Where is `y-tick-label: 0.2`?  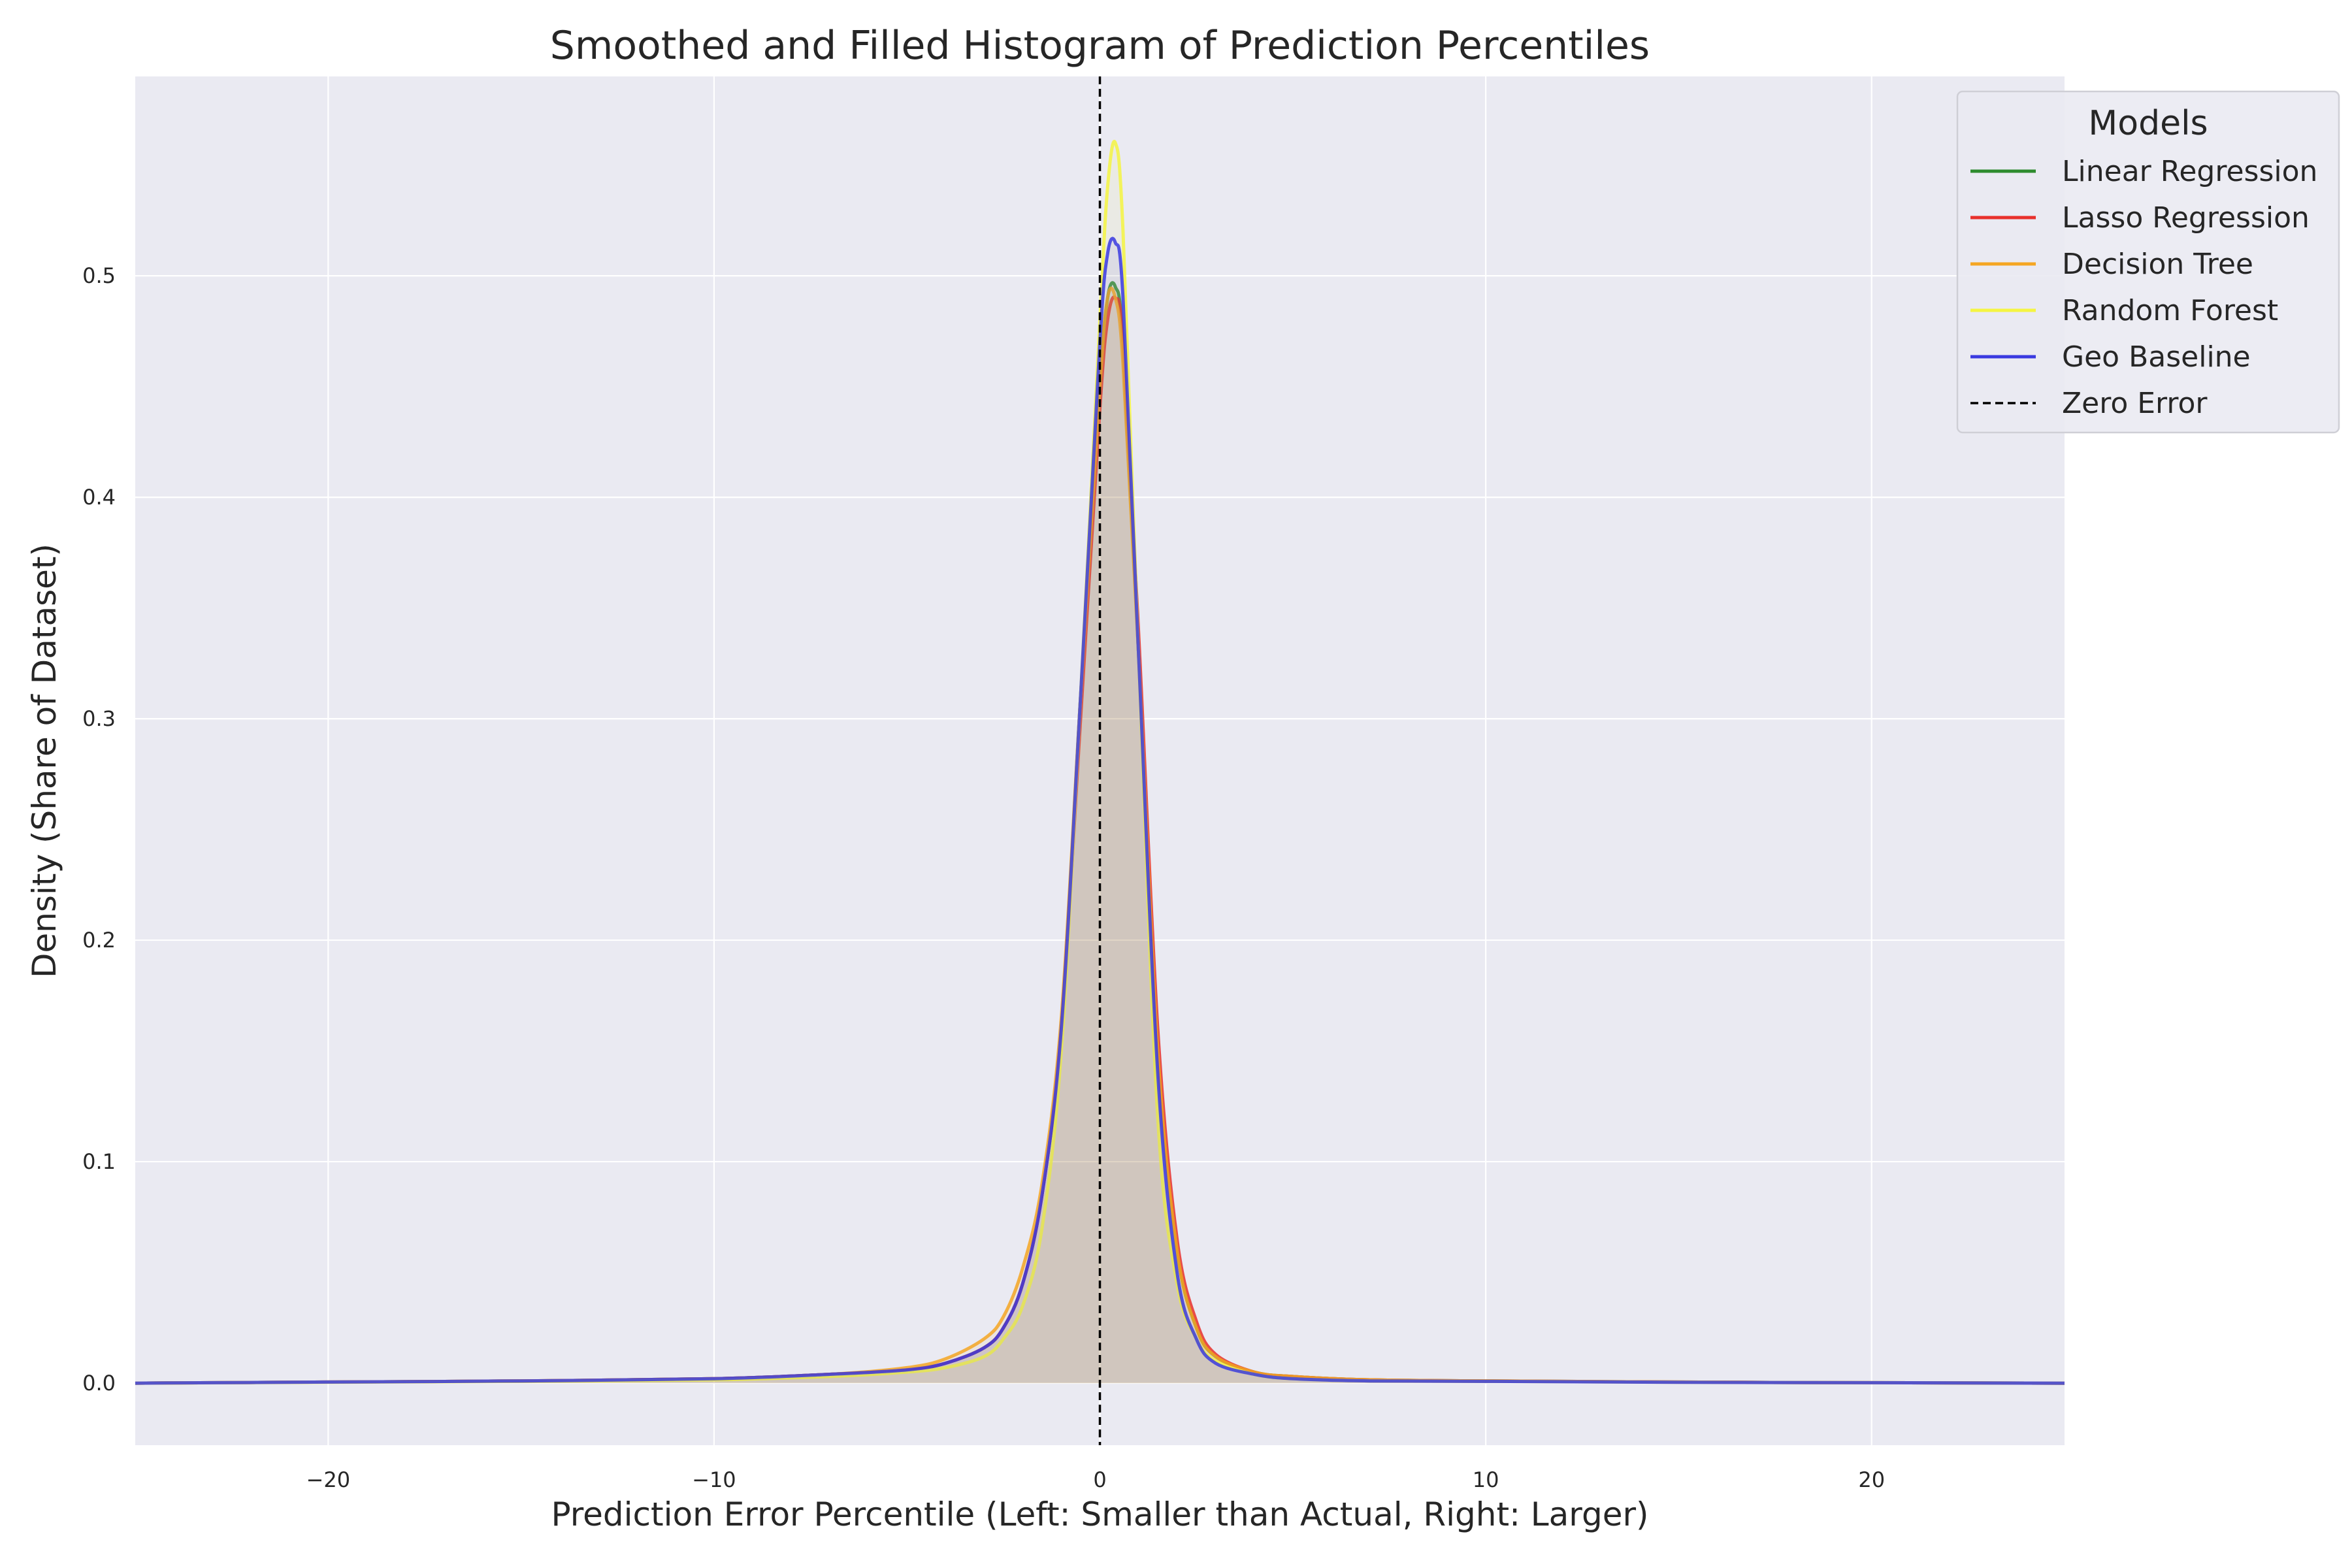
y-tick-label: 0.2 is located at coordinates (99, 940).